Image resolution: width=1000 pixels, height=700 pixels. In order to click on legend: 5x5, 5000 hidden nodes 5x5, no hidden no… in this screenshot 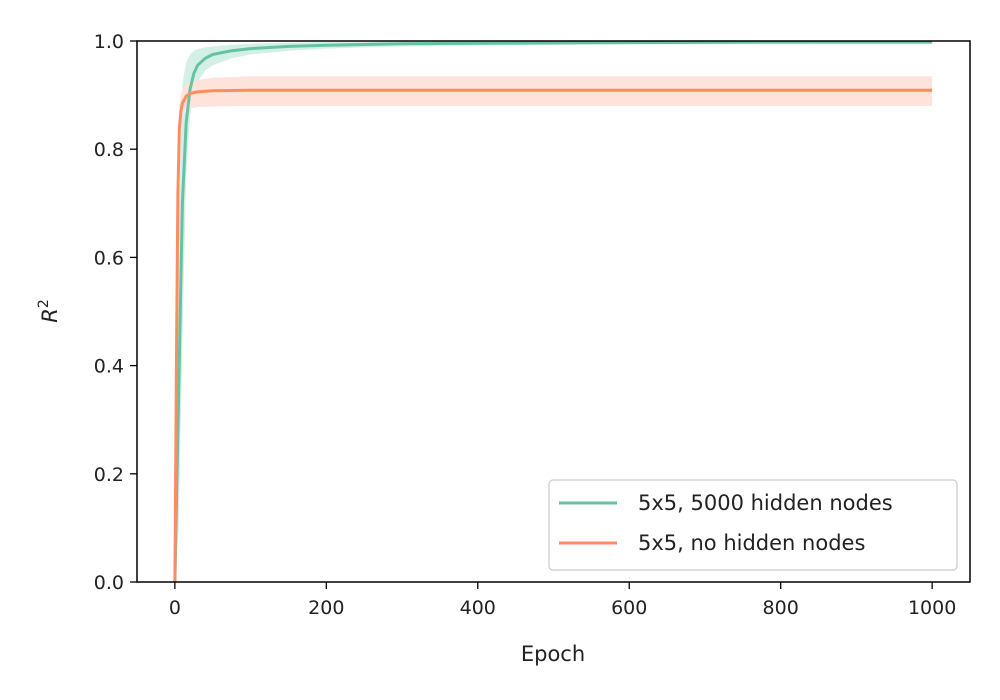, I will do `click(753, 525)`.